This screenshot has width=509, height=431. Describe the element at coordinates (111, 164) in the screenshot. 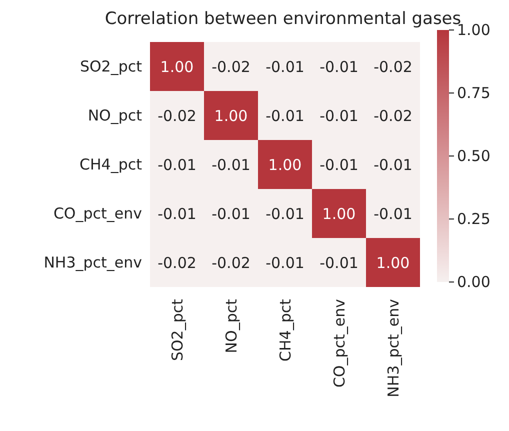

I see `y-tick-label: CH4_pct` at that location.